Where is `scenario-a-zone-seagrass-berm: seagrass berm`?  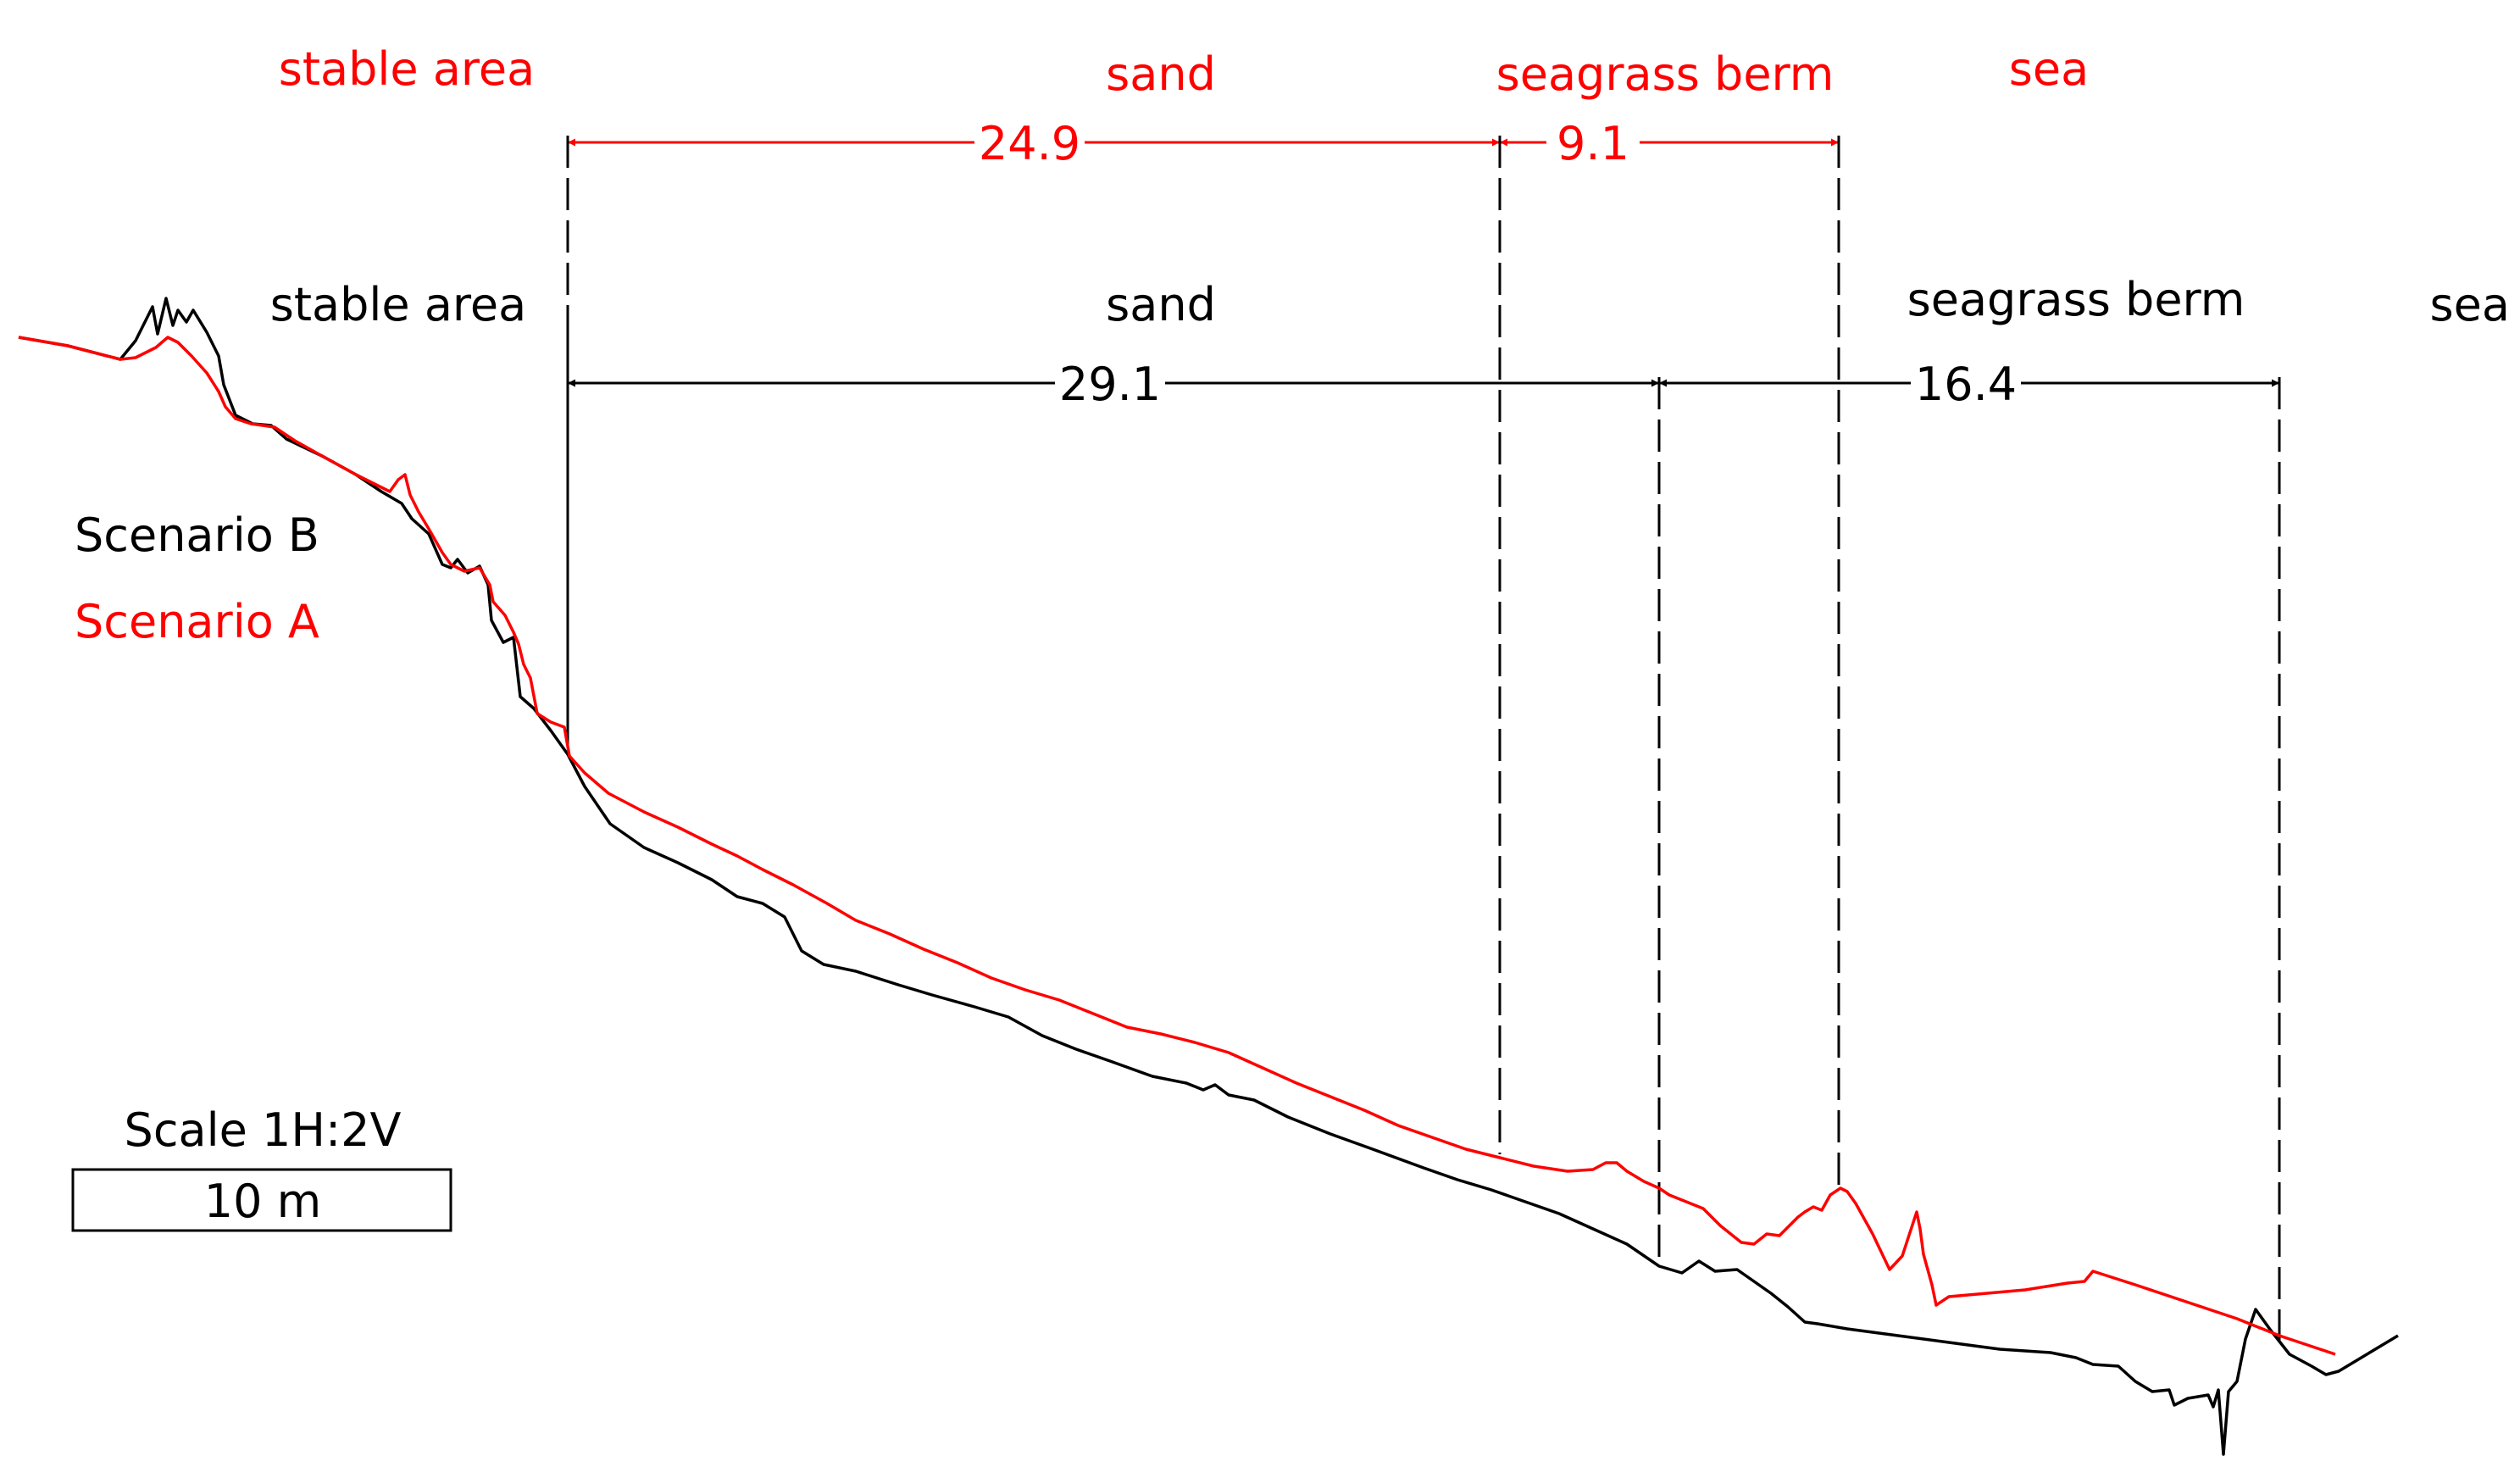 scenario-a-zone-seagrass-berm: seagrass berm is located at coordinates (1665, 74).